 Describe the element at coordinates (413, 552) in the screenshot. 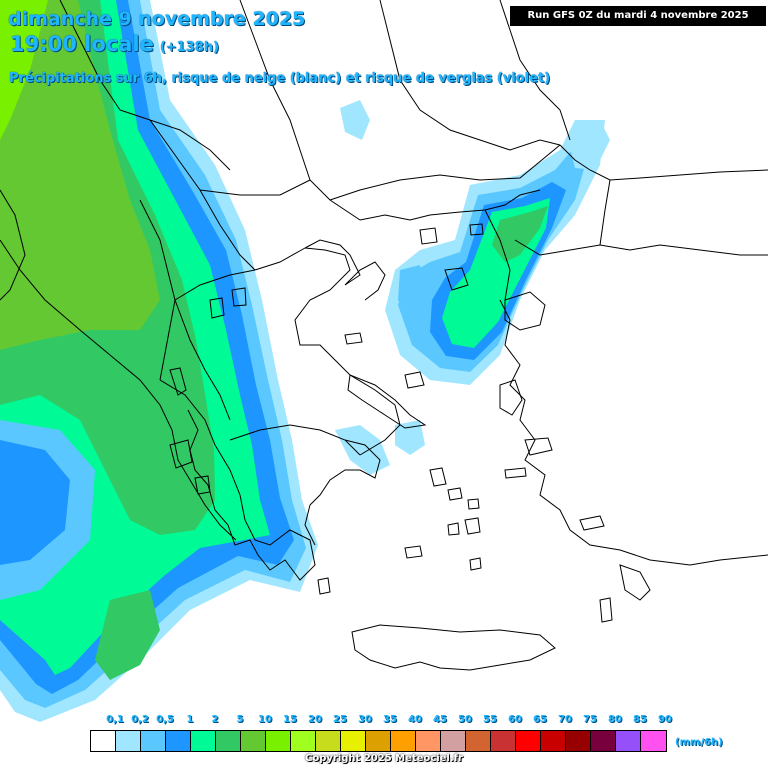

I see `island-milos` at that location.